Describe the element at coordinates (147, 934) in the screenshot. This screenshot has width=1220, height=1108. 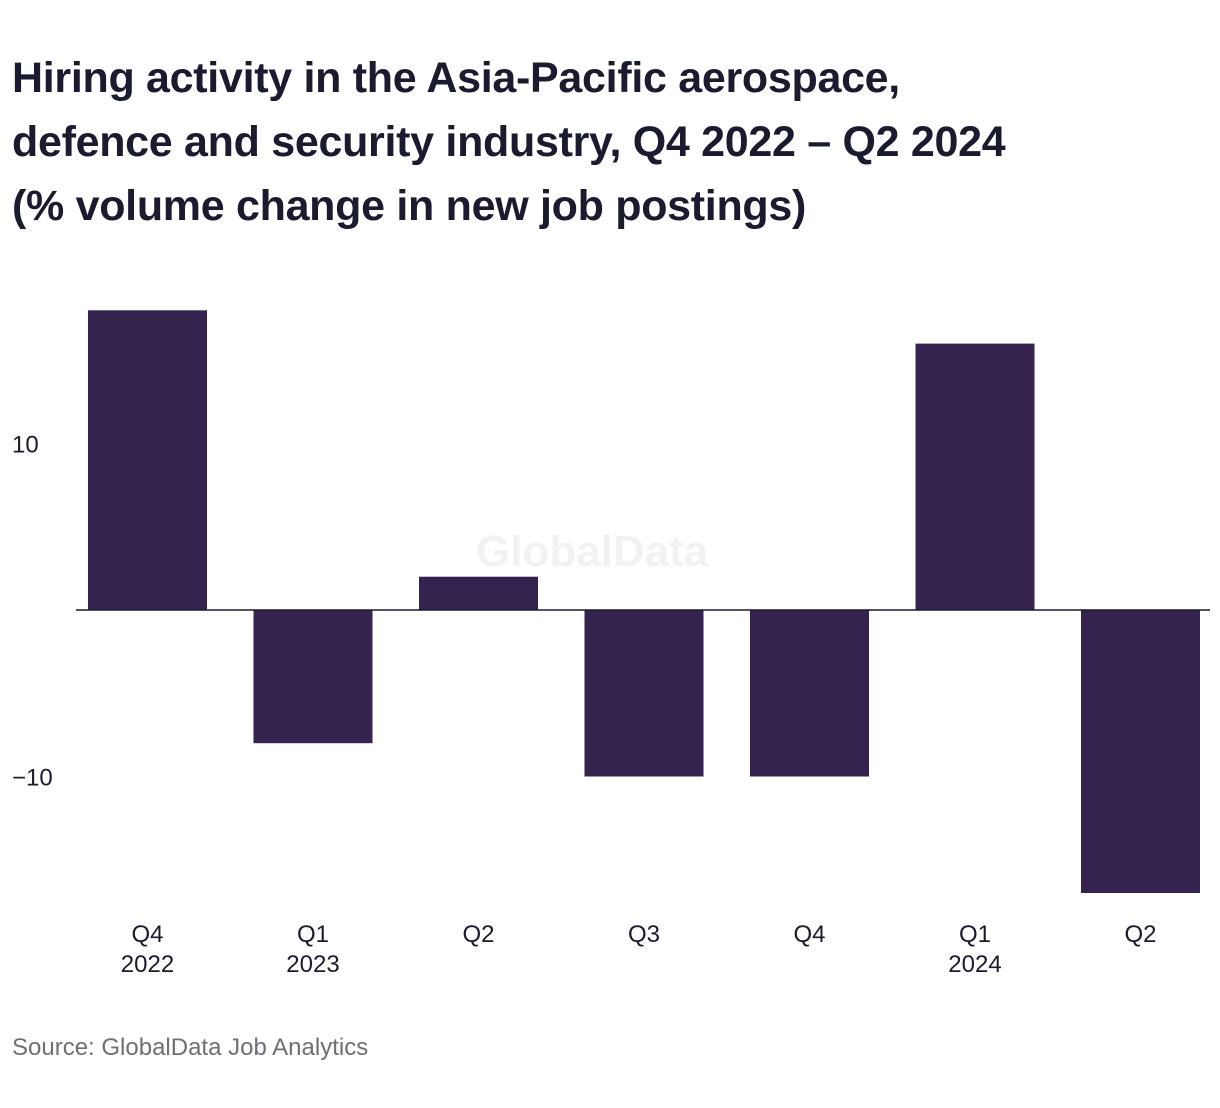
I see `x-tick-label-0: Q4` at that location.